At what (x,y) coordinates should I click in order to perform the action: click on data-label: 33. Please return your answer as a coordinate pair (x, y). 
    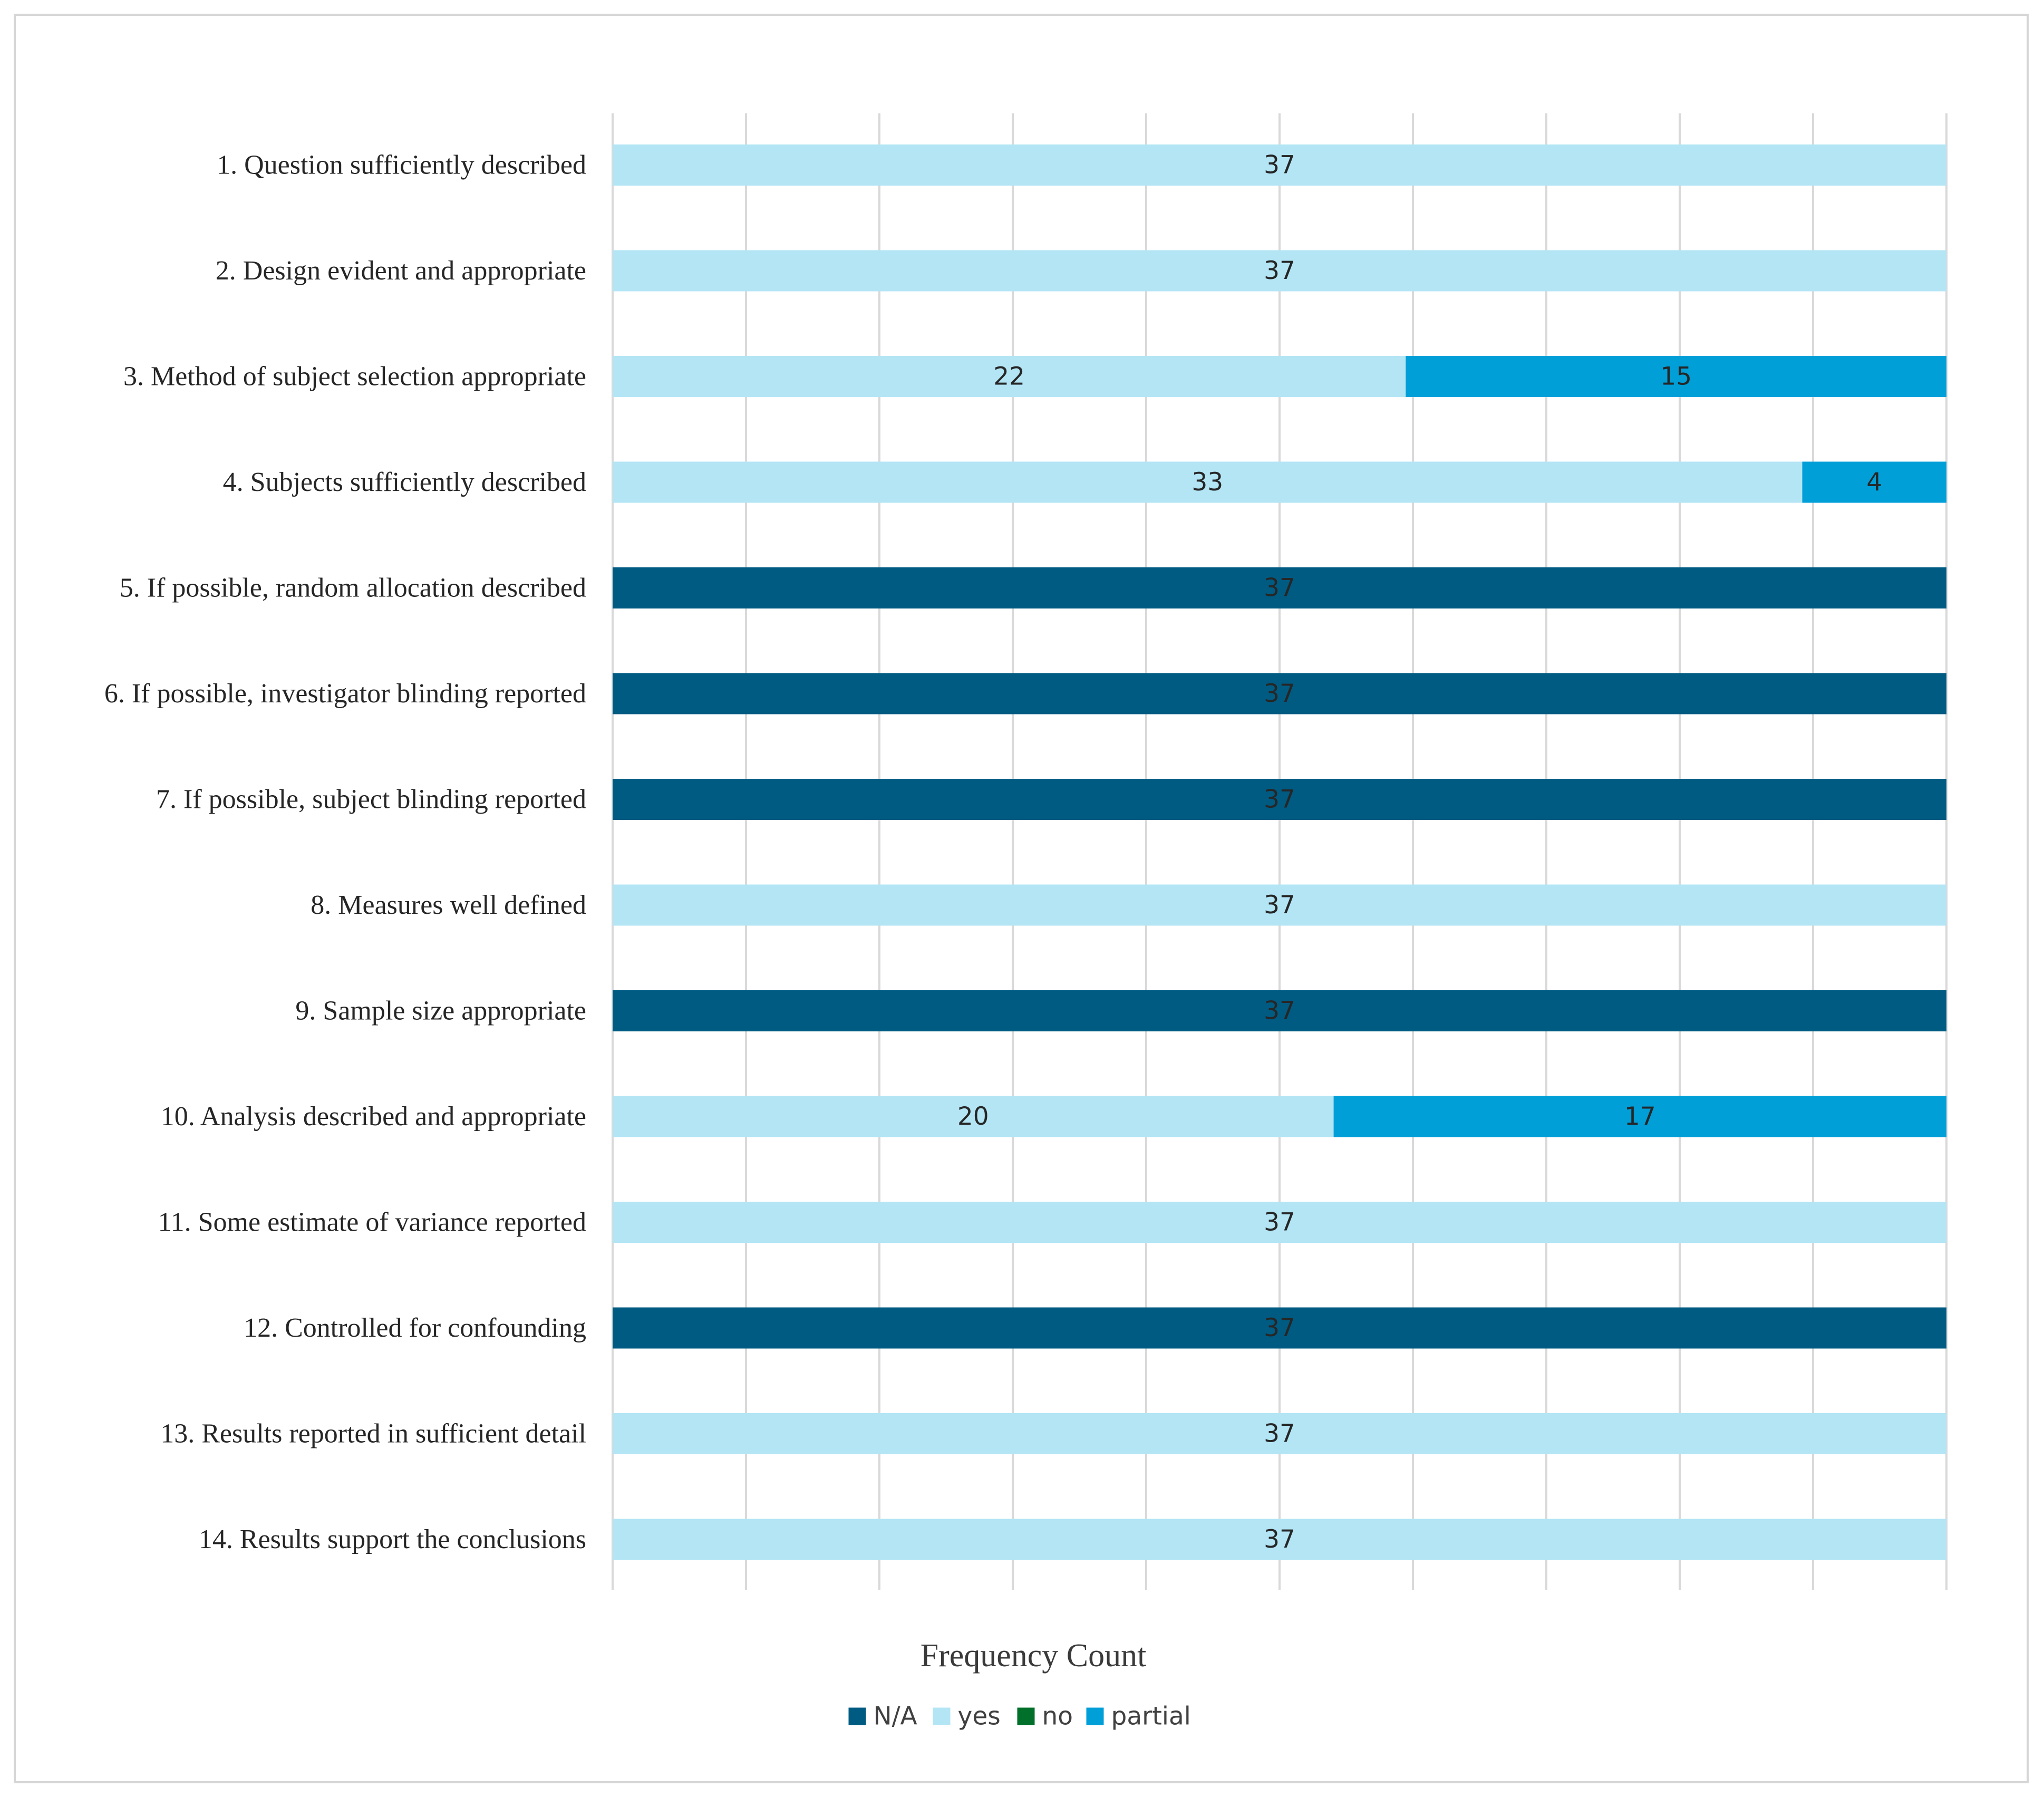
    Looking at the image, I should click on (1207, 482).